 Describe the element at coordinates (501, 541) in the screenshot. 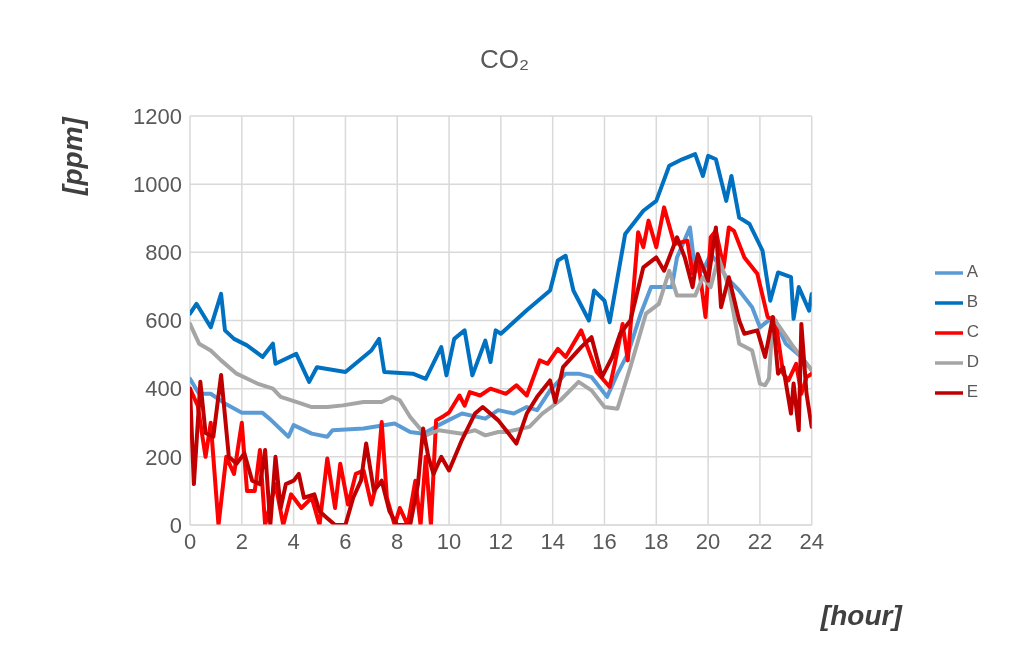

I see `x-tick-label: 12` at that location.